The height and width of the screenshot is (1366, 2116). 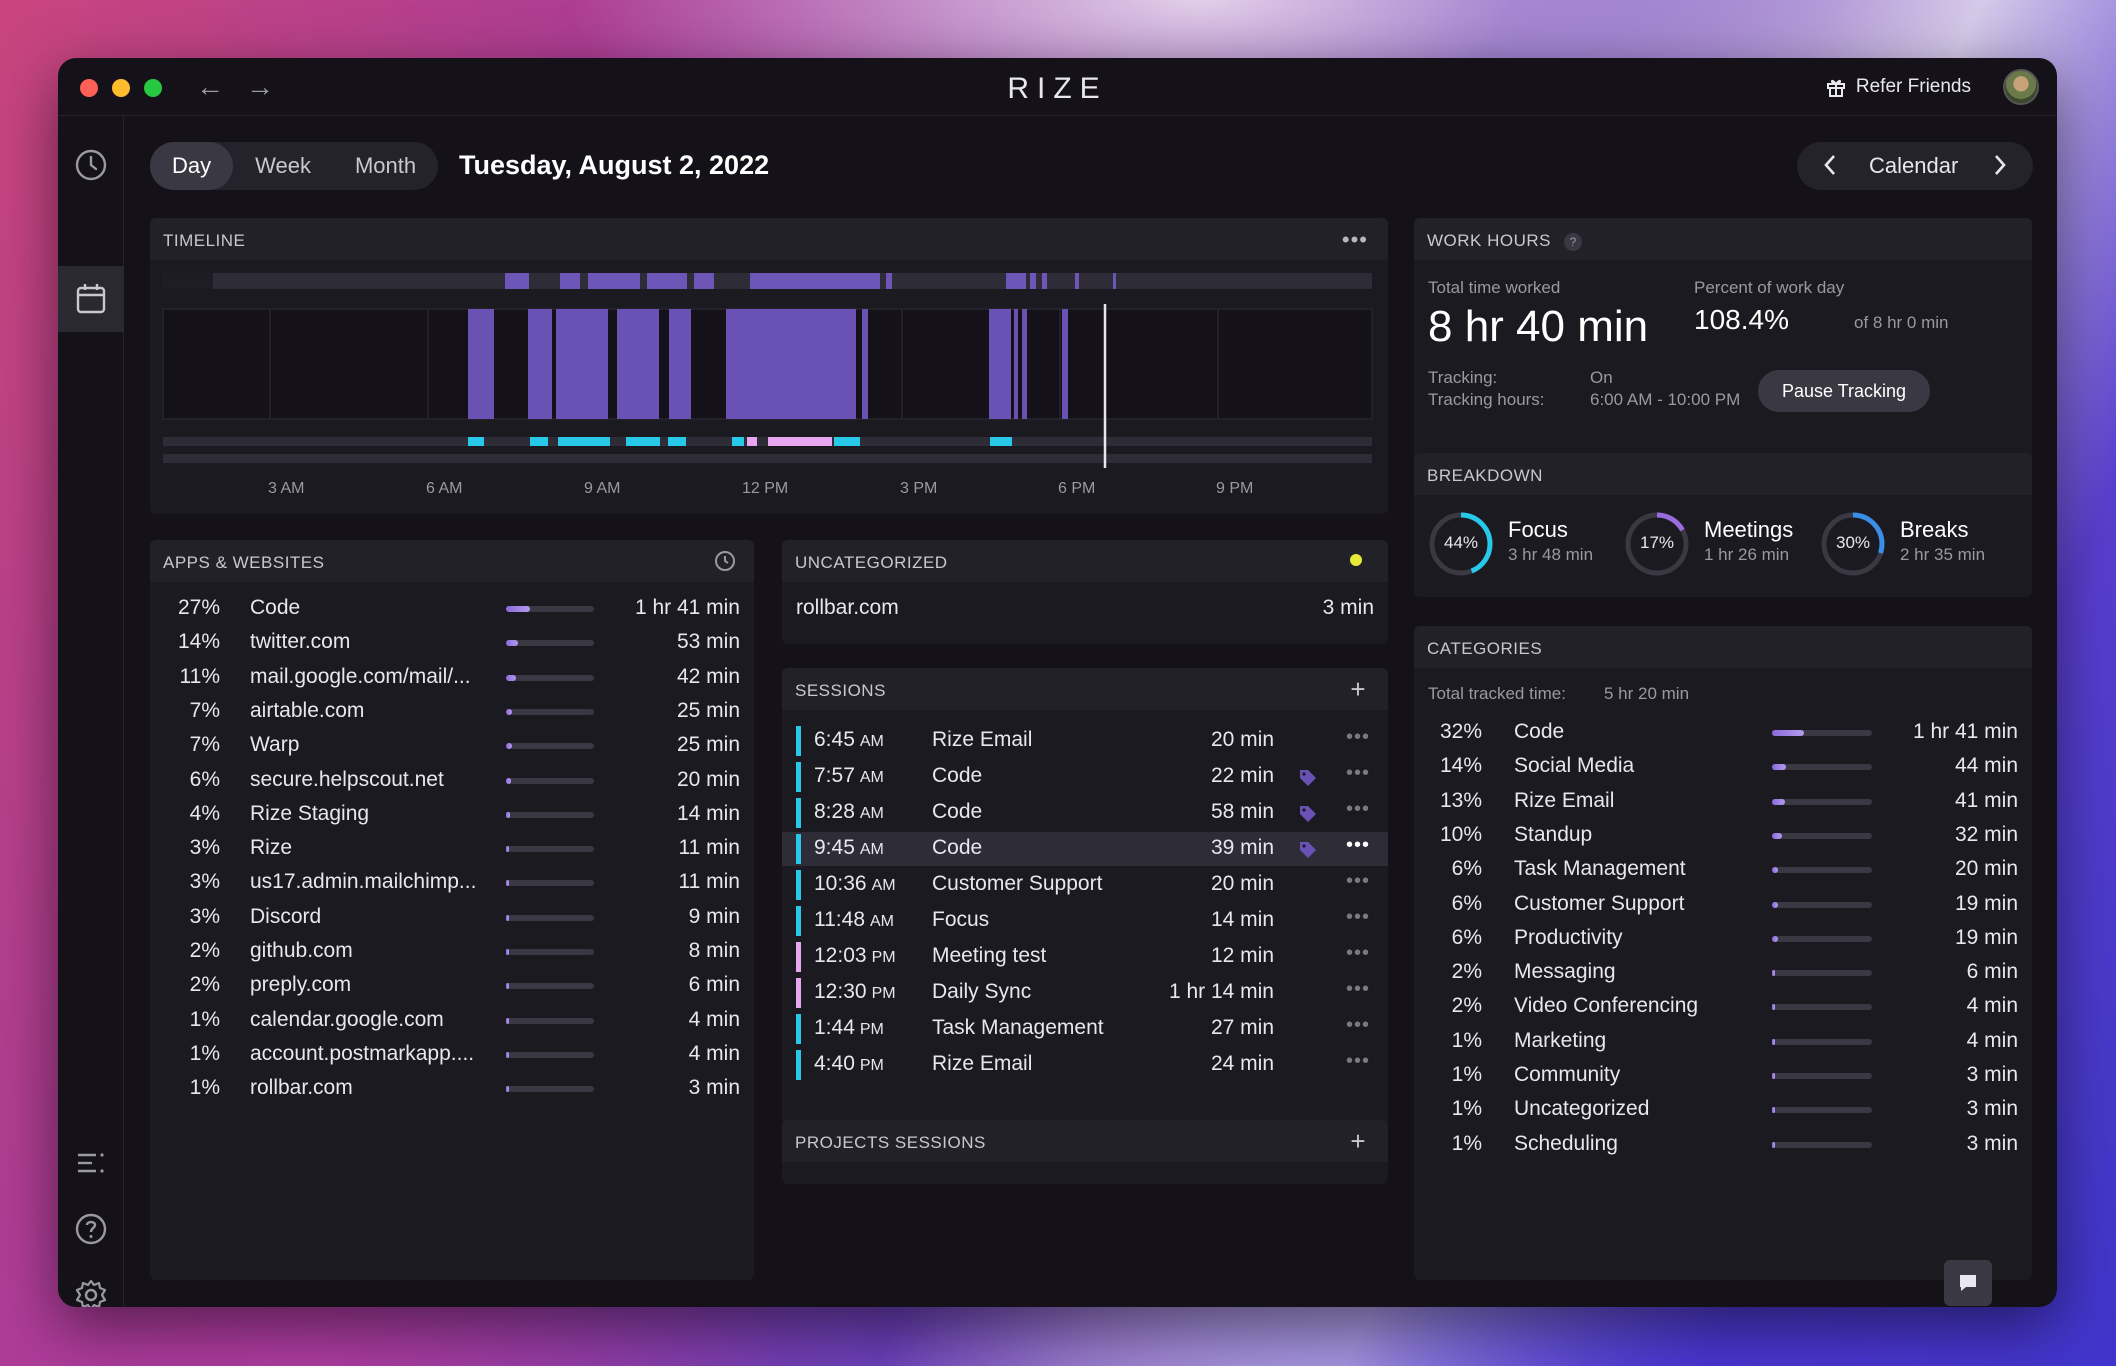 What do you see at coordinates (91, 1292) in the screenshot?
I see `settings-gear-icon` at bounding box center [91, 1292].